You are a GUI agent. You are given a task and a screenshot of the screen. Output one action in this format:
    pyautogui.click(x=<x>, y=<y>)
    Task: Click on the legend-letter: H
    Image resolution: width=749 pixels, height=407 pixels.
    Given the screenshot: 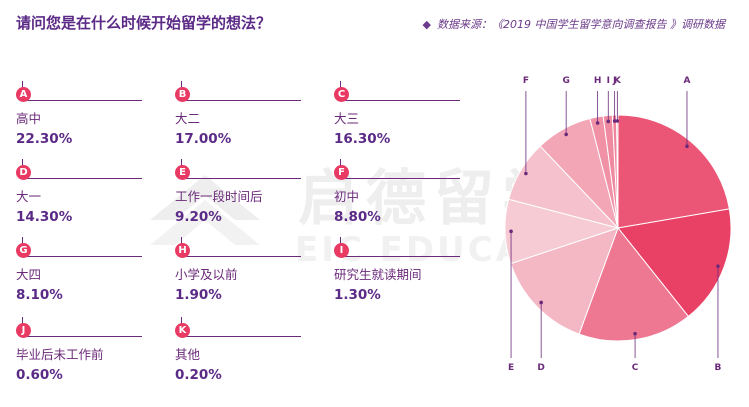 What is the action you would take?
    pyautogui.click(x=182, y=250)
    